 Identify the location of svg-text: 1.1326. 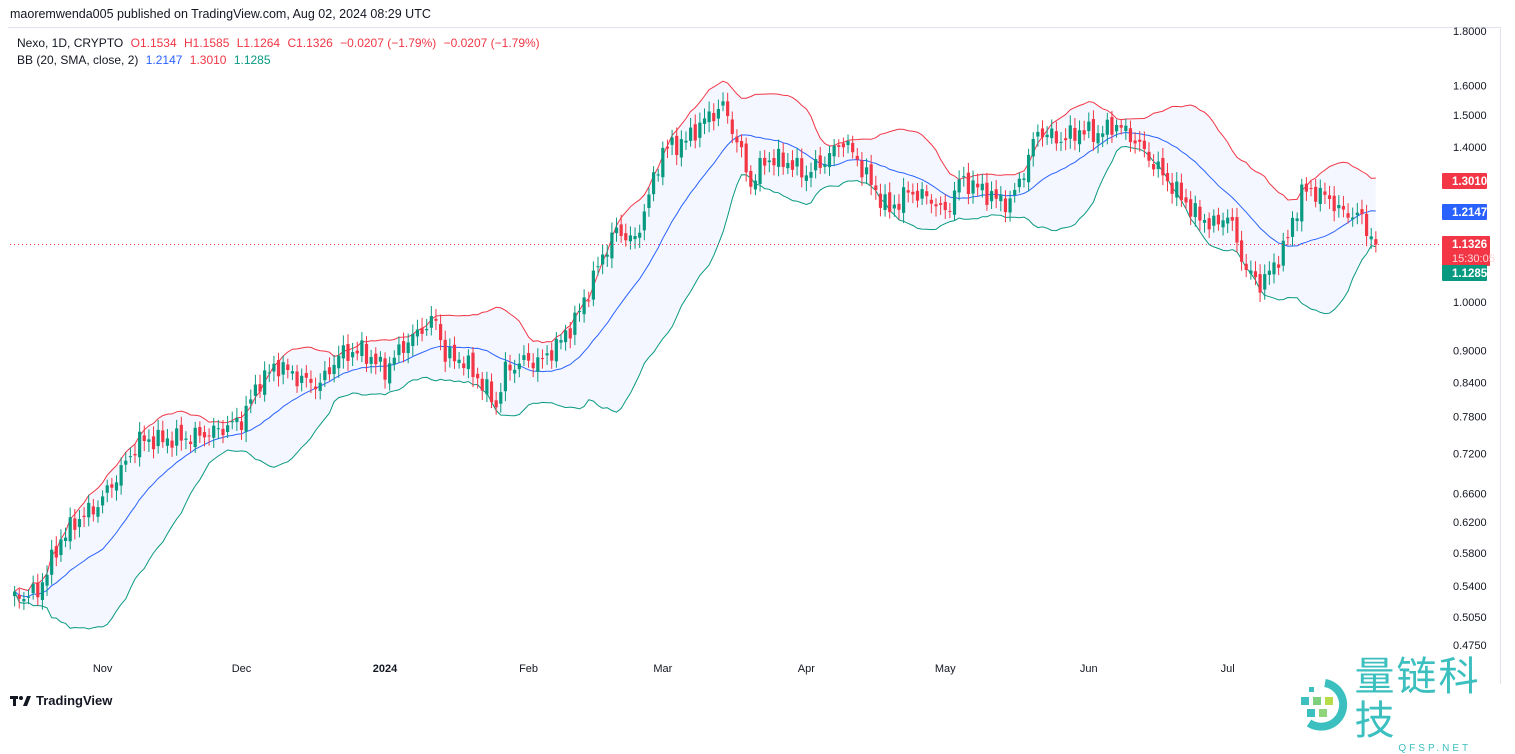
(1469, 245).